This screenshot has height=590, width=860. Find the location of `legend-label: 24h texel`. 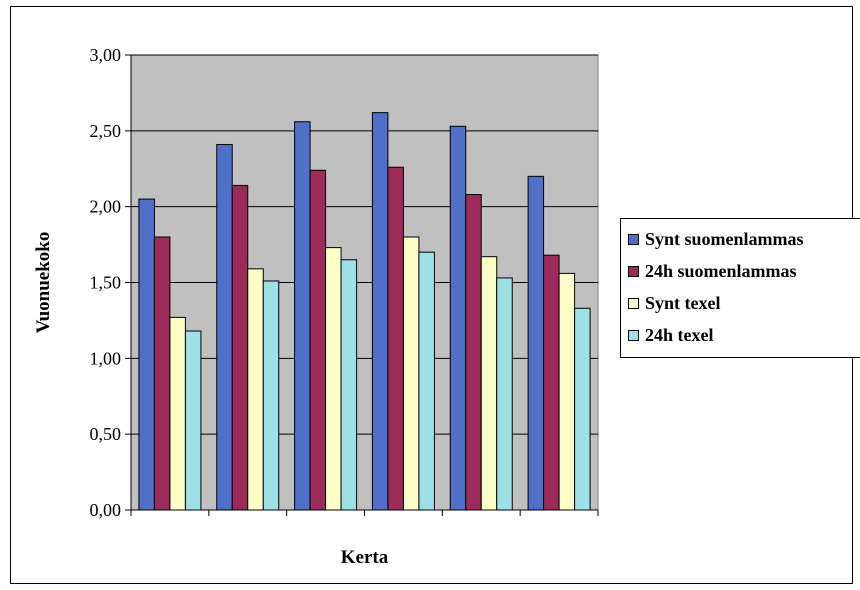

legend-label: 24h texel is located at coordinates (679, 335).